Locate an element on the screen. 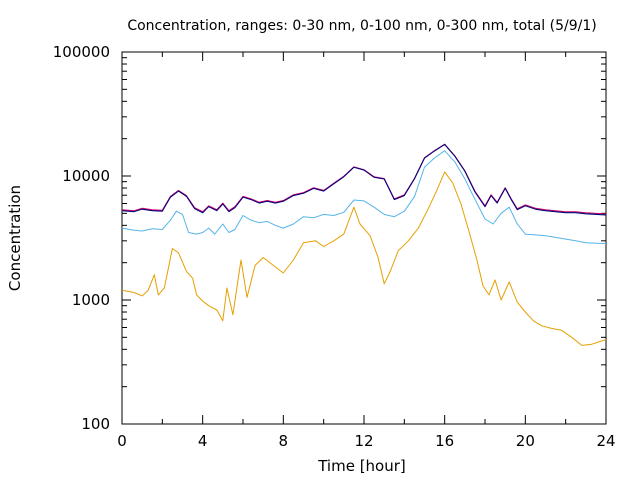 The width and height of the screenshot is (640, 480). x-tick-label: 8 is located at coordinates (284, 441).